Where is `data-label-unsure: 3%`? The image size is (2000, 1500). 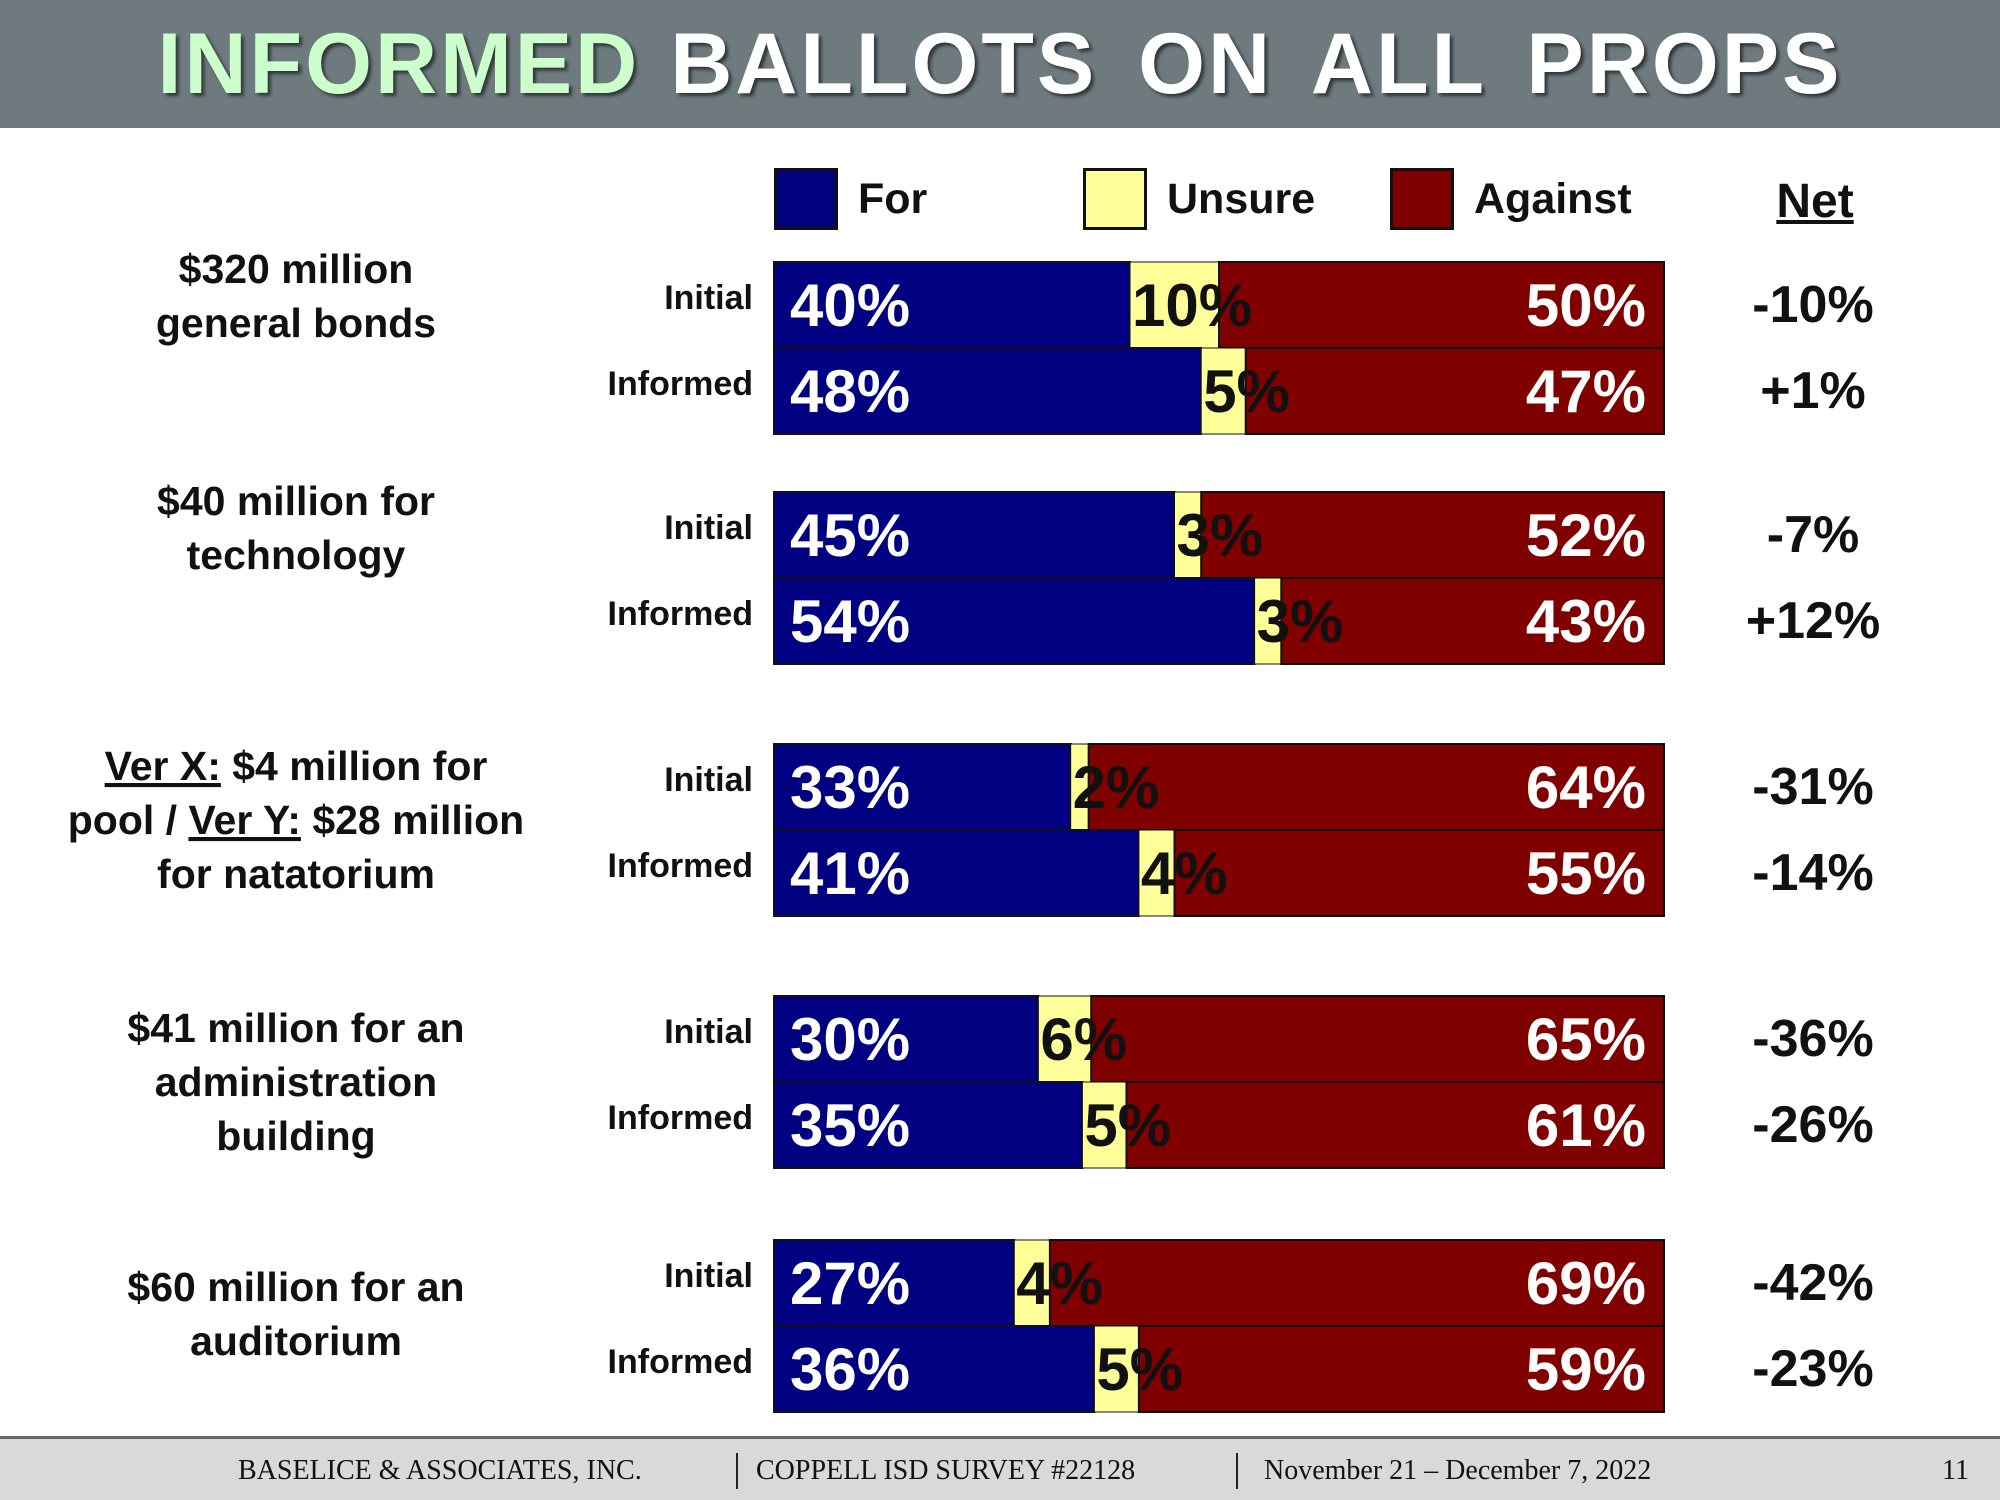 data-label-unsure: 3% is located at coordinates (1220, 535).